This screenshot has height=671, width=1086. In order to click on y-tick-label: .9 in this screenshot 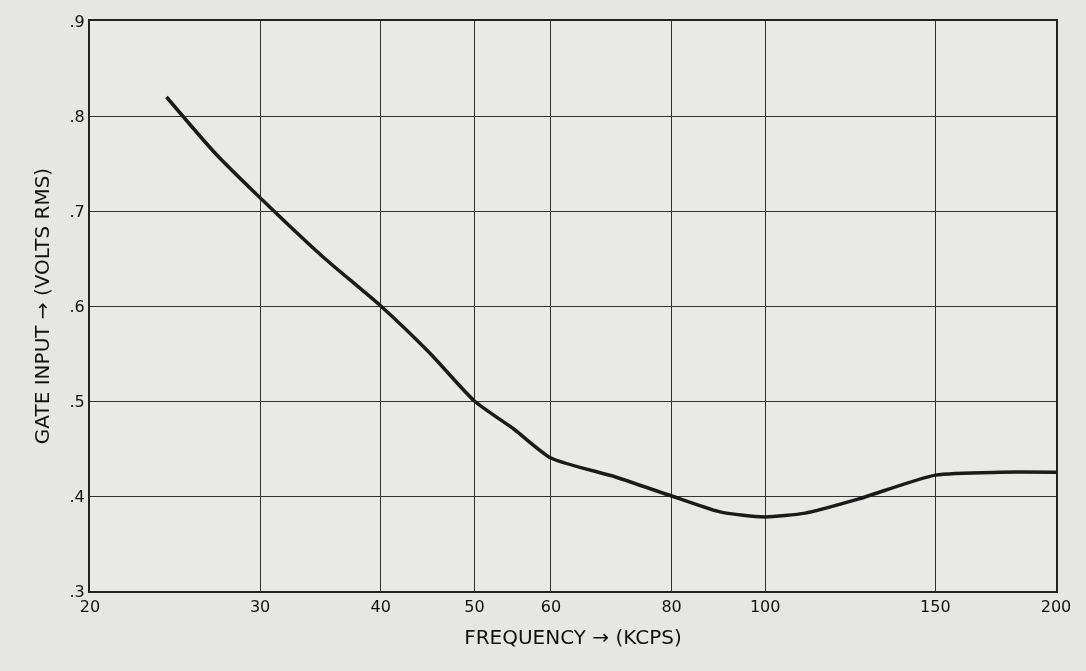, I will do `click(77, 21)`.